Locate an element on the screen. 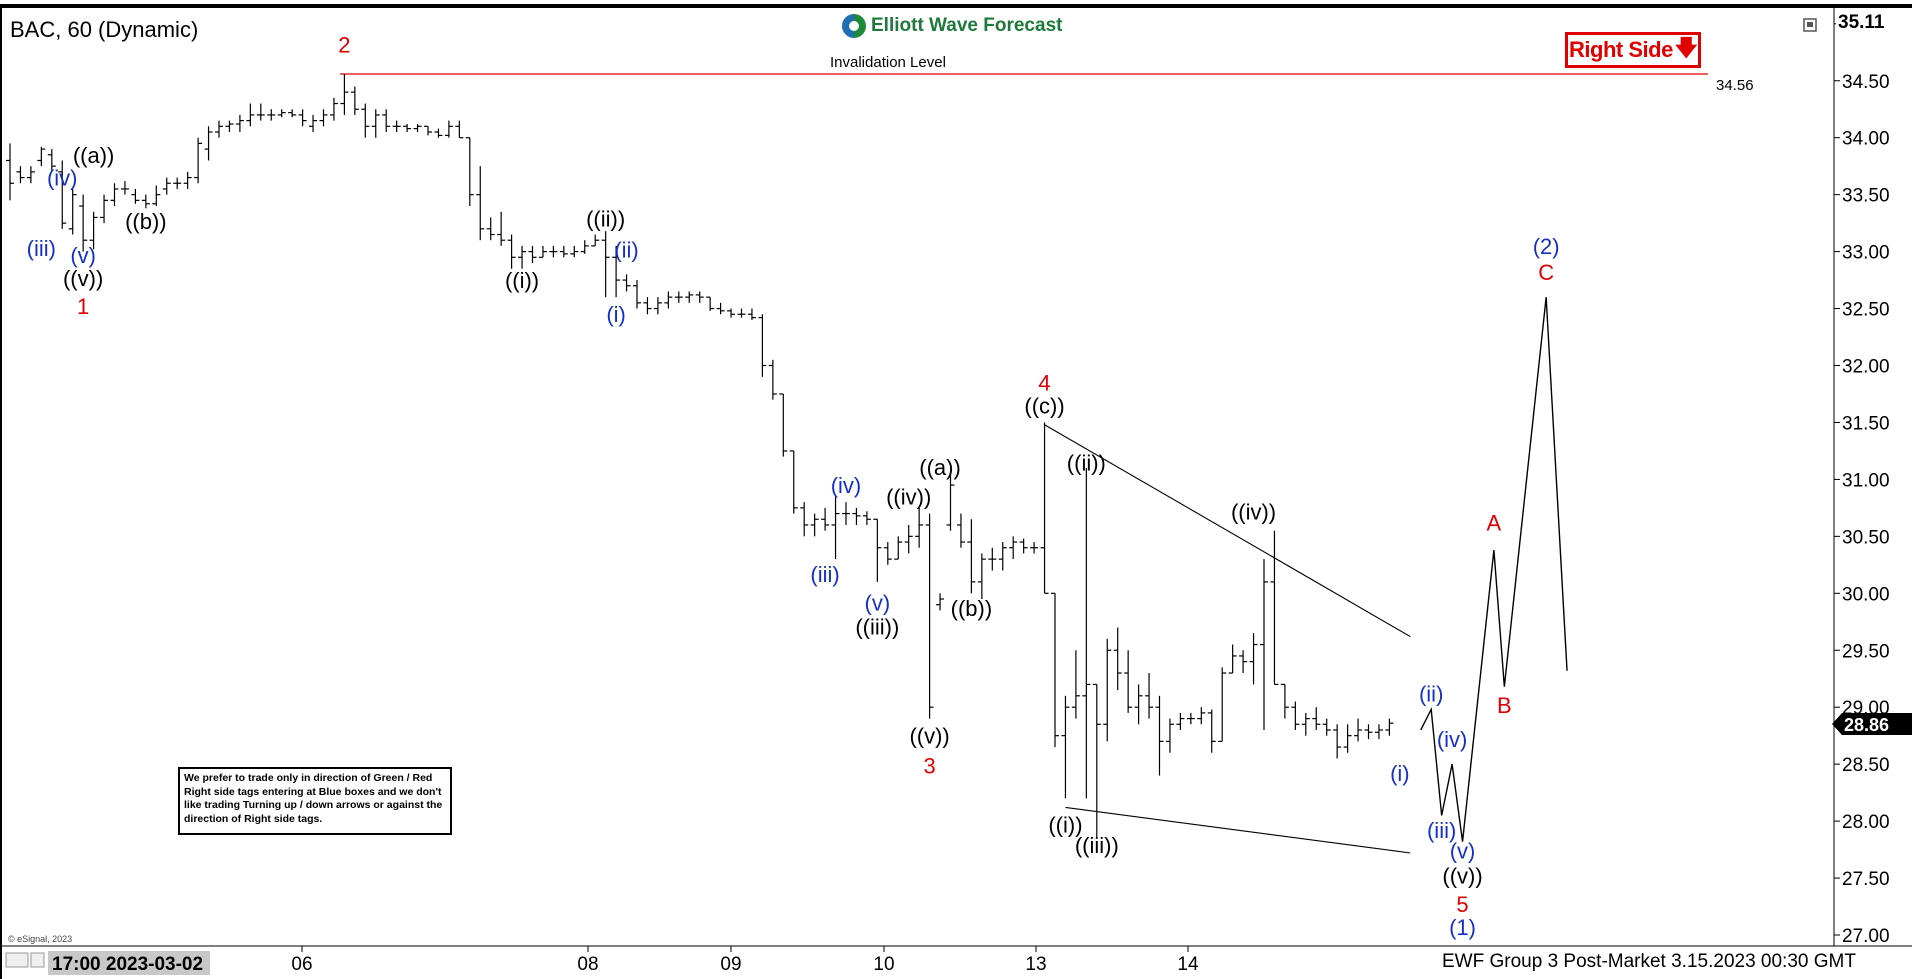 The image size is (1912, 979). wave-label: 2 is located at coordinates (344, 44).